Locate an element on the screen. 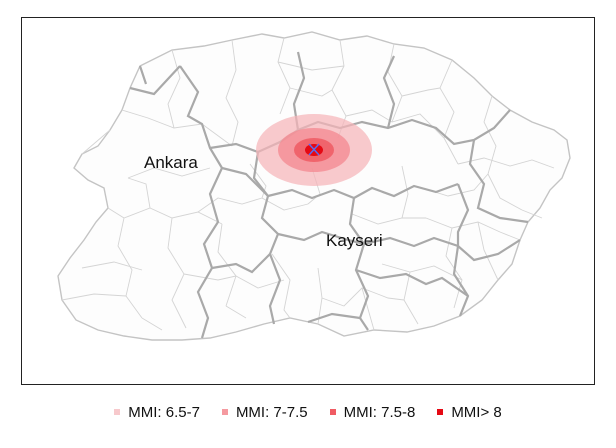  legend-label: MMI: 7.5-8 is located at coordinates (379, 412).